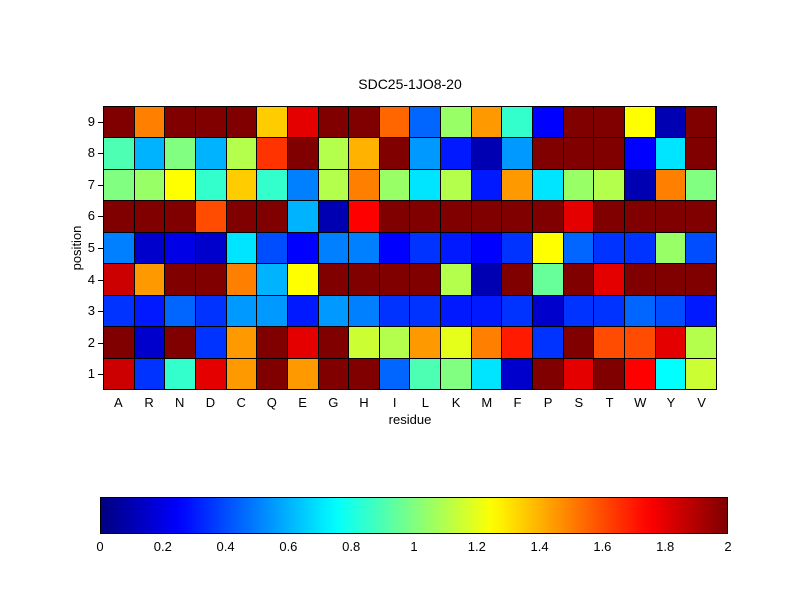 Image resolution: width=800 pixels, height=600 pixels. What do you see at coordinates (487, 402) in the screenshot?
I see `x-tick-label: M` at bounding box center [487, 402].